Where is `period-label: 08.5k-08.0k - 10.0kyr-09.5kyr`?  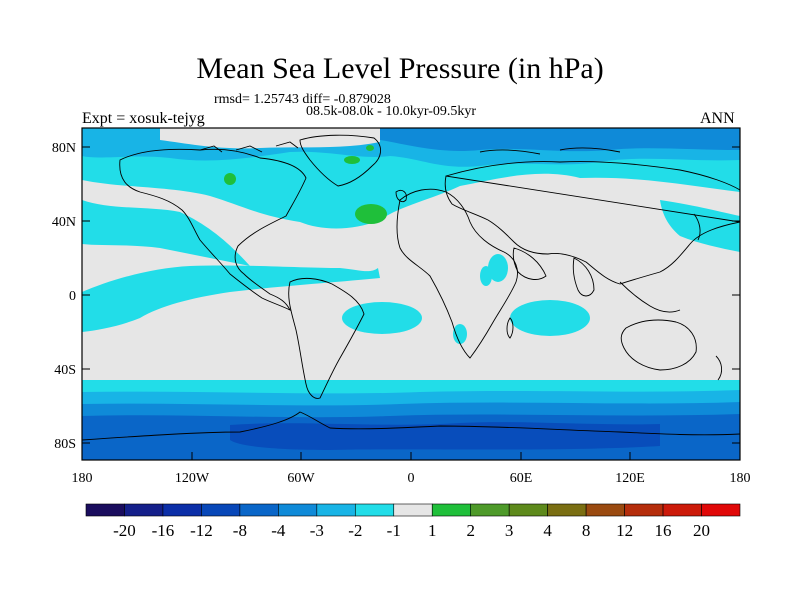
period-label: 08.5k-08.0k - 10.0kyr-09.5kyr is located at coordinates (391, 111).